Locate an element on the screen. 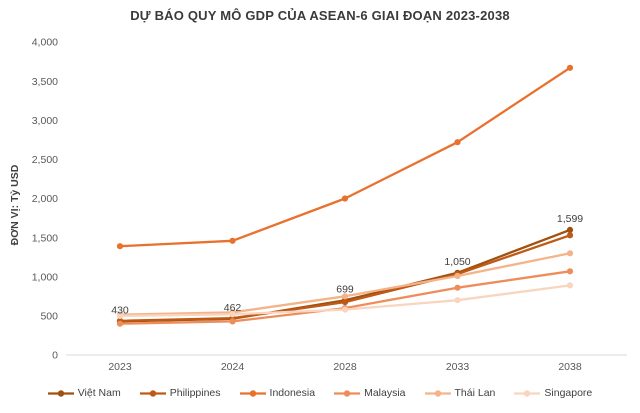 This screenshot has height=413, width=640. y-tick-label: 2,000 is located at coordinates (45, 199).